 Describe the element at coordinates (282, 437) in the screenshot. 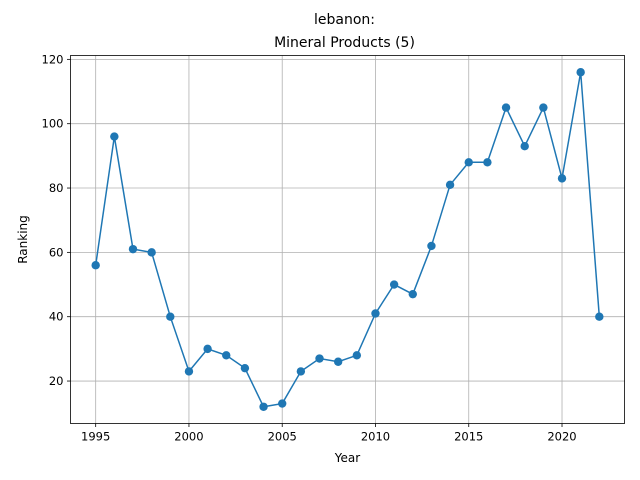

I see `x-tick-label: 2005` at that location.